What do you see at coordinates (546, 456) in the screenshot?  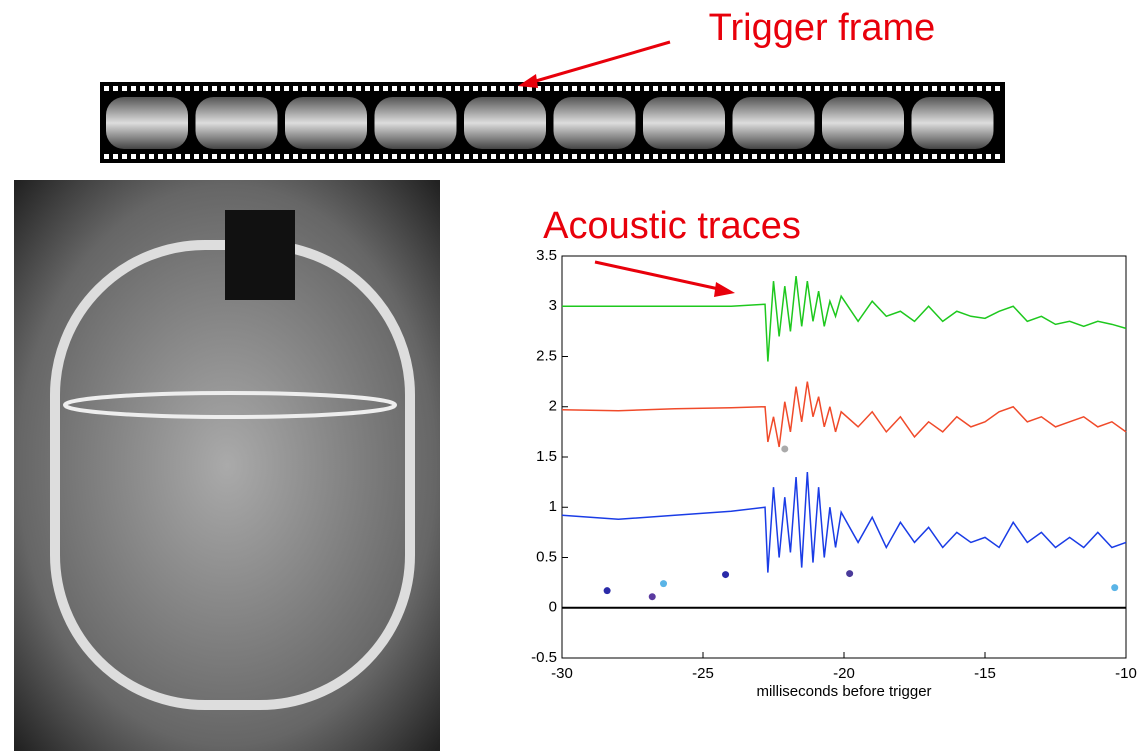 I see `y-tick-label: 1.5` at bounding box center [546, 456].